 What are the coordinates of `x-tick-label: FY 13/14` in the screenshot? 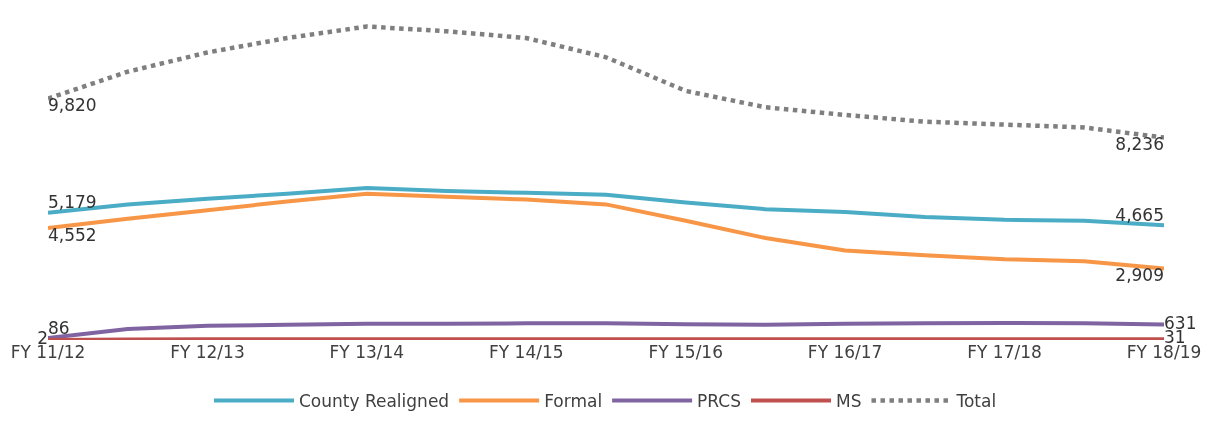 It's located at (367, 352).